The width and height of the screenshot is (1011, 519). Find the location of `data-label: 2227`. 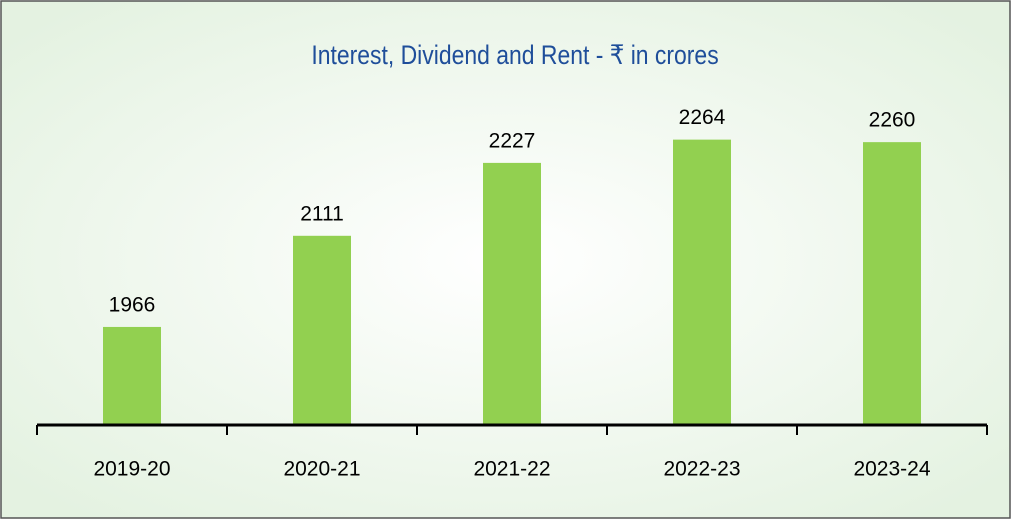

data-label: 2227 is located at coordinates (512, 140).